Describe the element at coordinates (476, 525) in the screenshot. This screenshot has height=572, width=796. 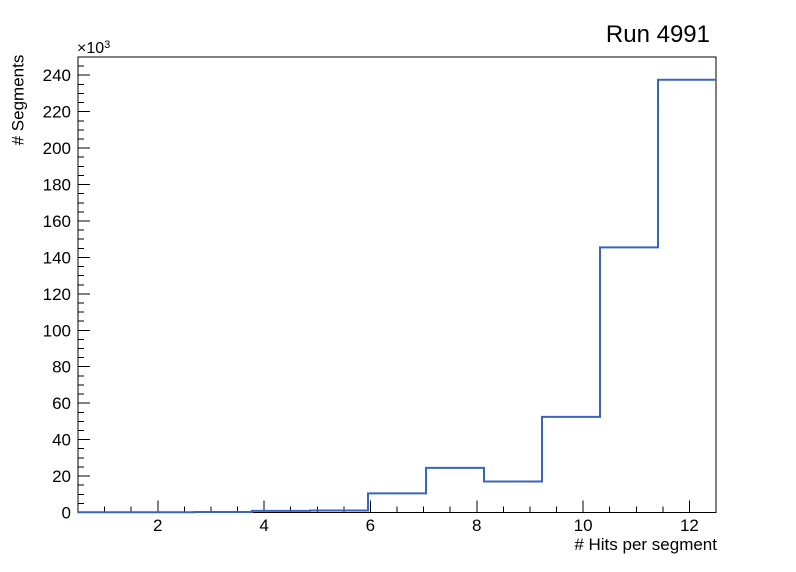
I see `x-tick-label: 8` at that location.